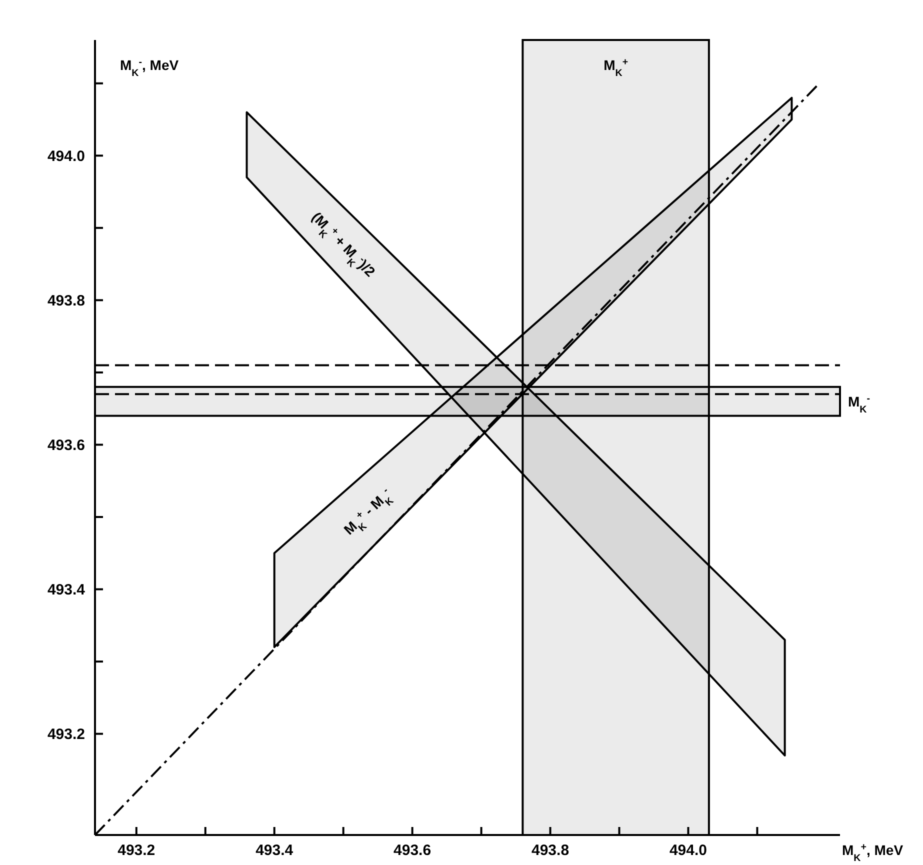 This screenshot has height=865, width=923. Describe the element at coordinates (66, 445) in the screenshot. I see `y-tick-label: 493.6` at that location.